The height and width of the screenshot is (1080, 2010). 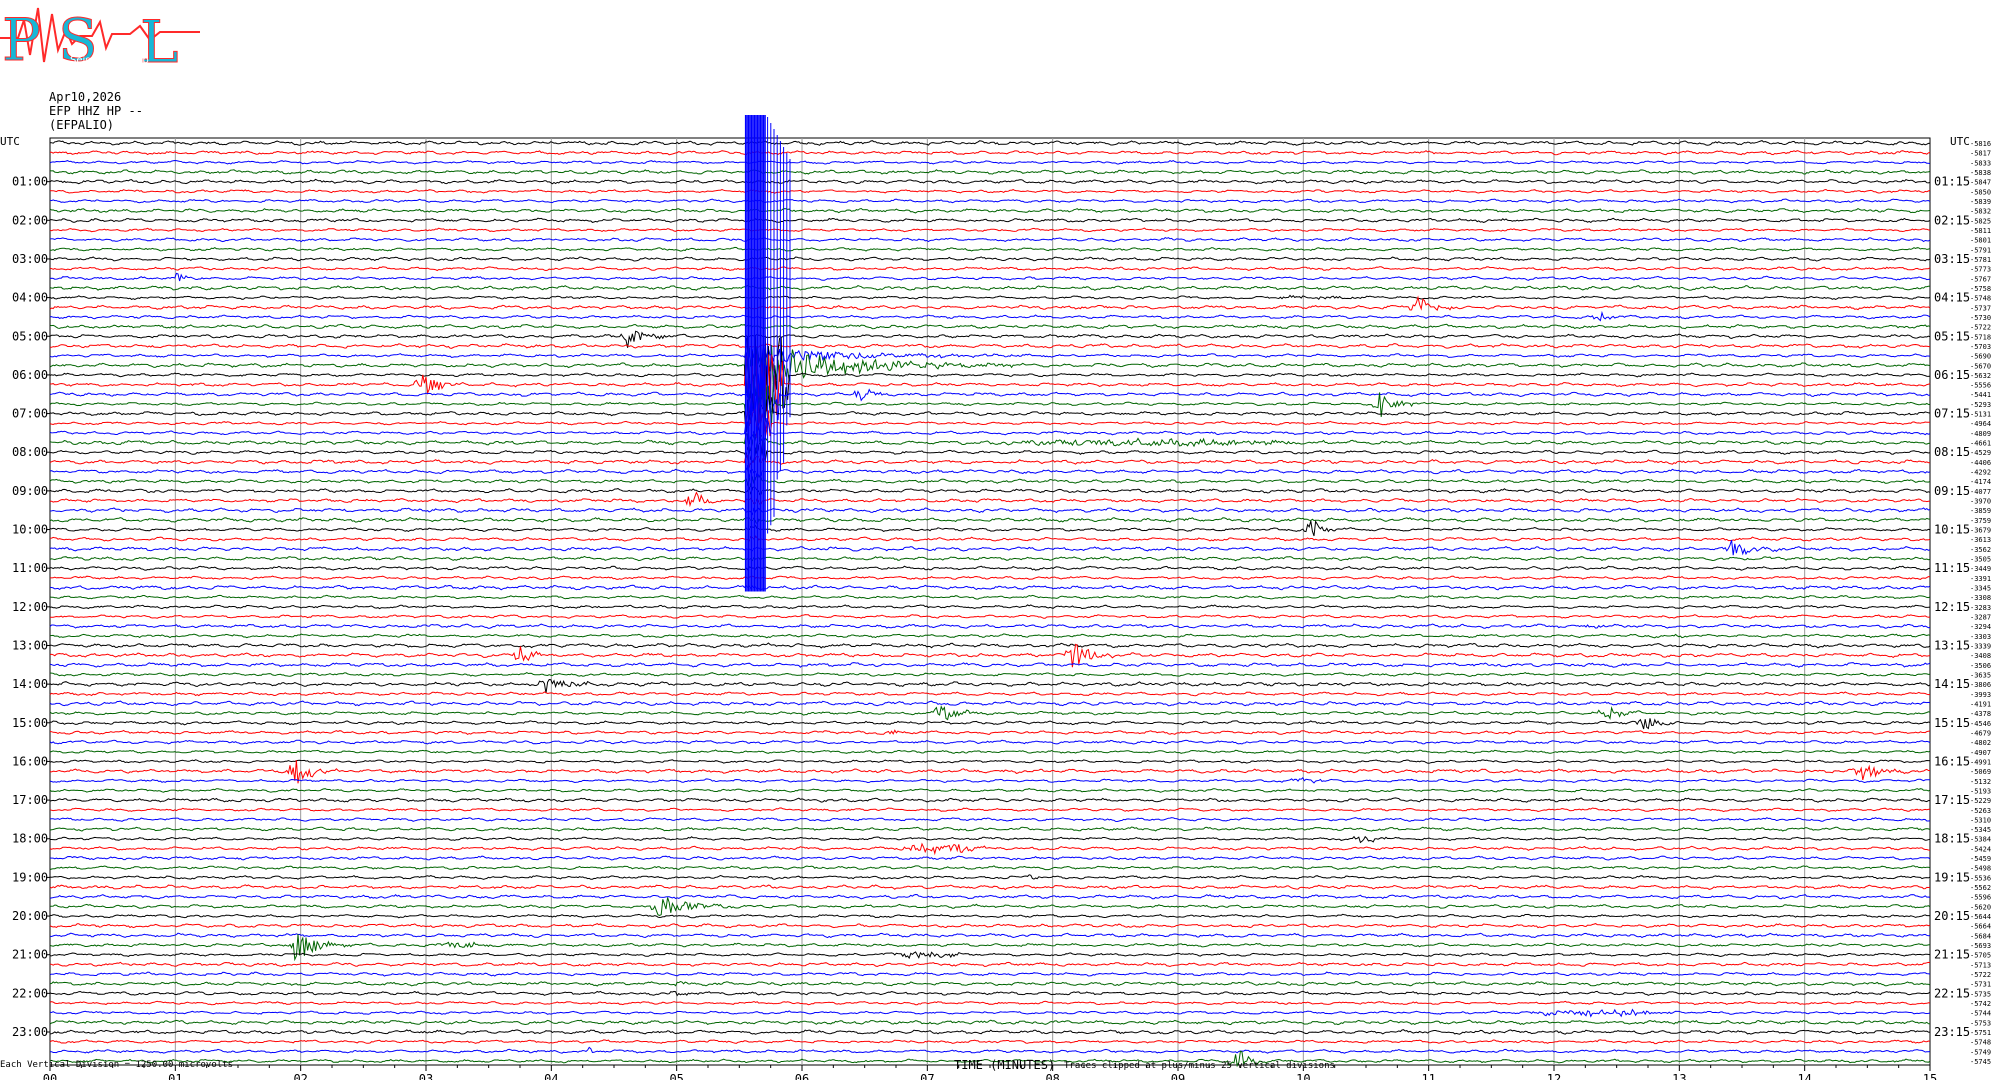 I want to click on trace-offset-label: -3806, so click(x=1980, y=685).